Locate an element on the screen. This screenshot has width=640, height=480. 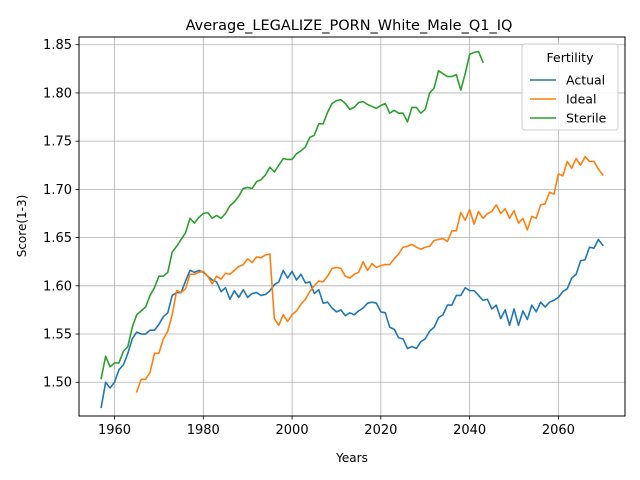
chart-title: Average_LEGALIZE_PORN_White_Male_Q1_IQ is located at coordinates (349, 26).